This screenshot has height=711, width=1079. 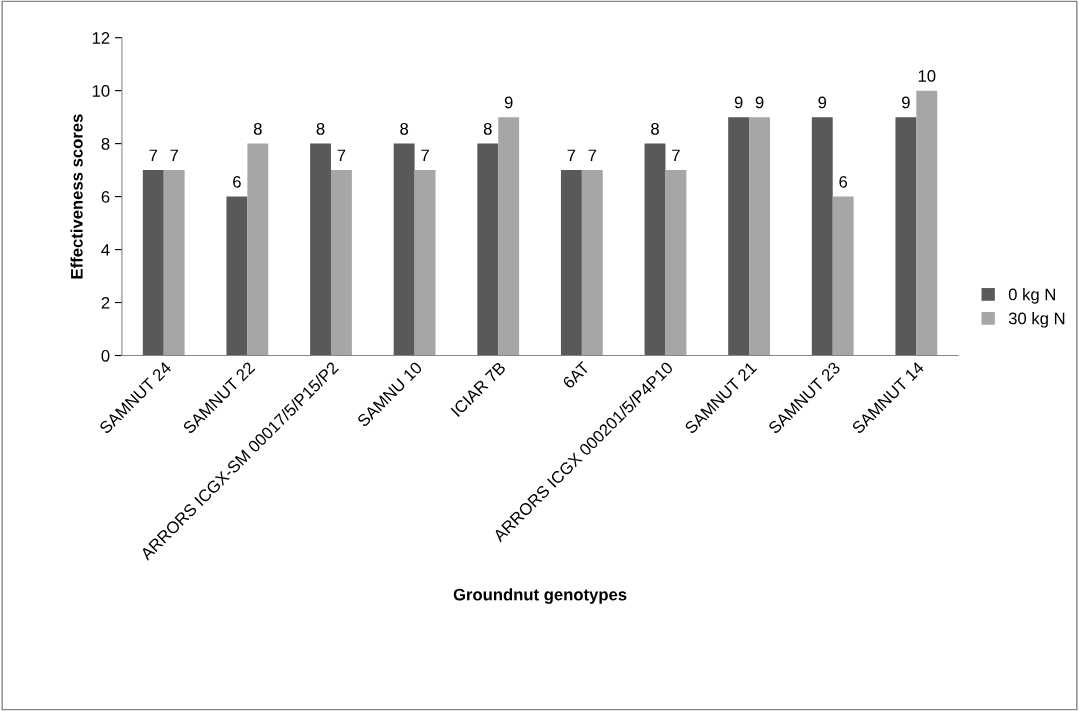 What do you see at coordinates (105, 144) in the screenshot?
I see `y-tick-label: 8` at bounding box center [105, 144].